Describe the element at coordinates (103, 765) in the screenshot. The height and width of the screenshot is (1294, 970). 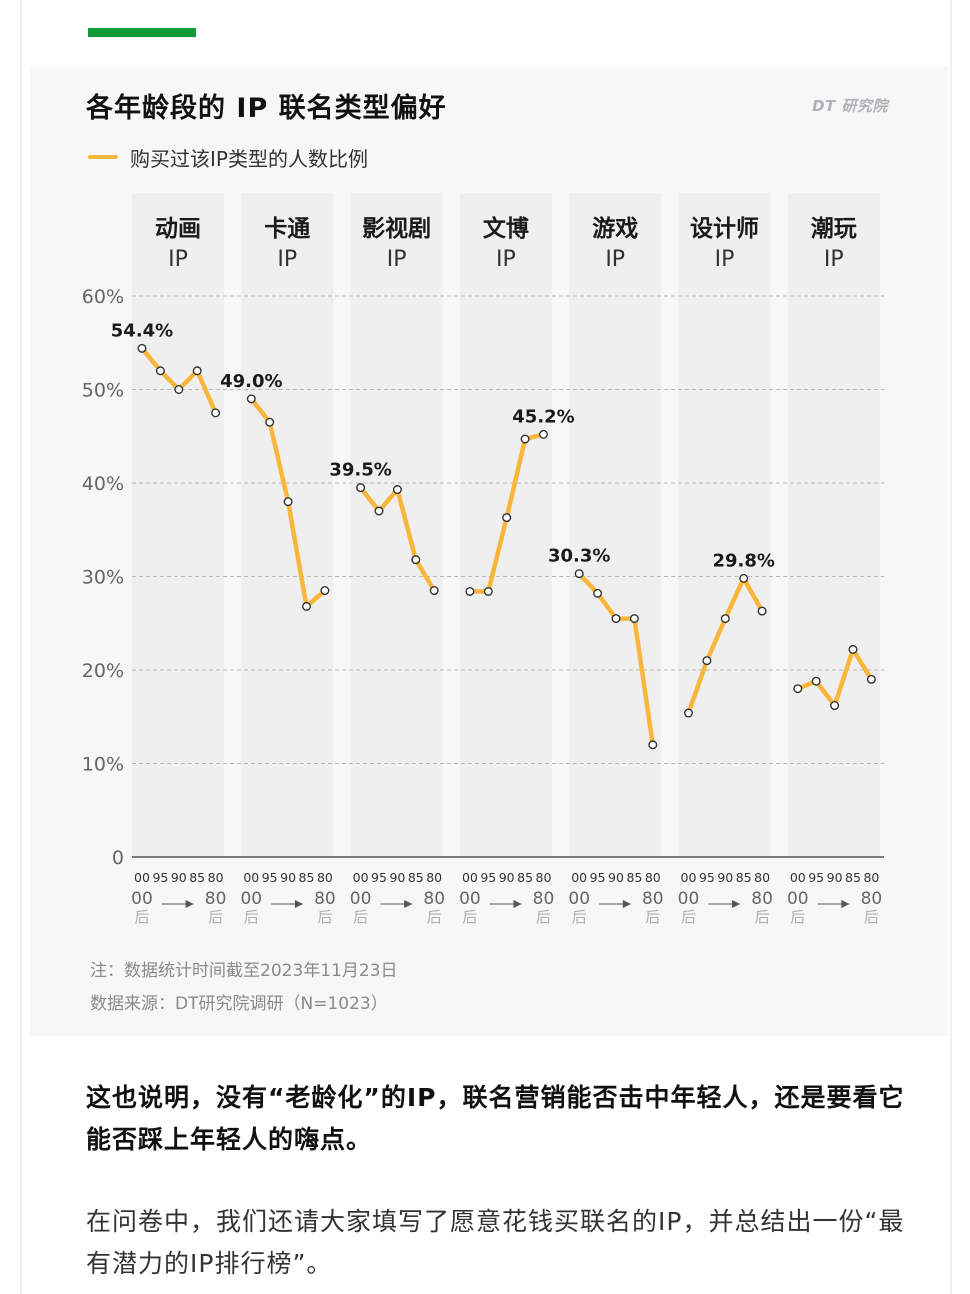
I see `y-tick-label: 10%` at that location.